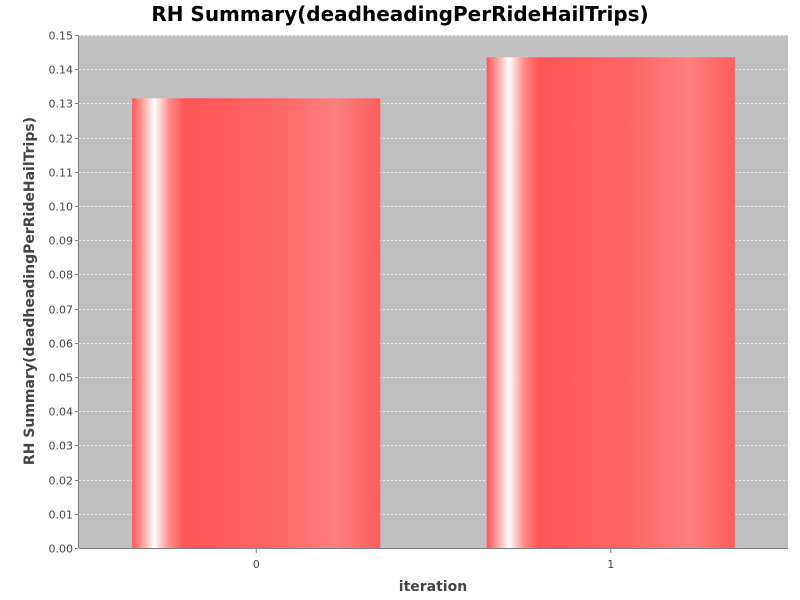  I want to click on y-tick-label: 0.07, so click(61, 310).